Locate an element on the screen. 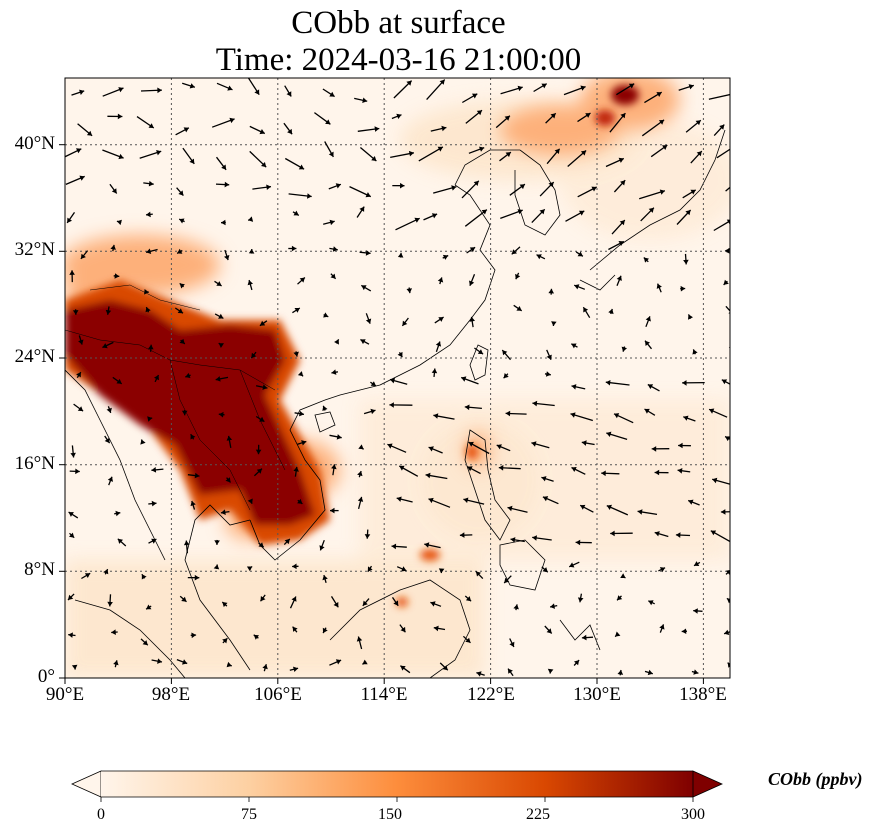 This screenshot has width=887, height=836. lon-tick-label: 122°E is located at coordinates (491, 694).